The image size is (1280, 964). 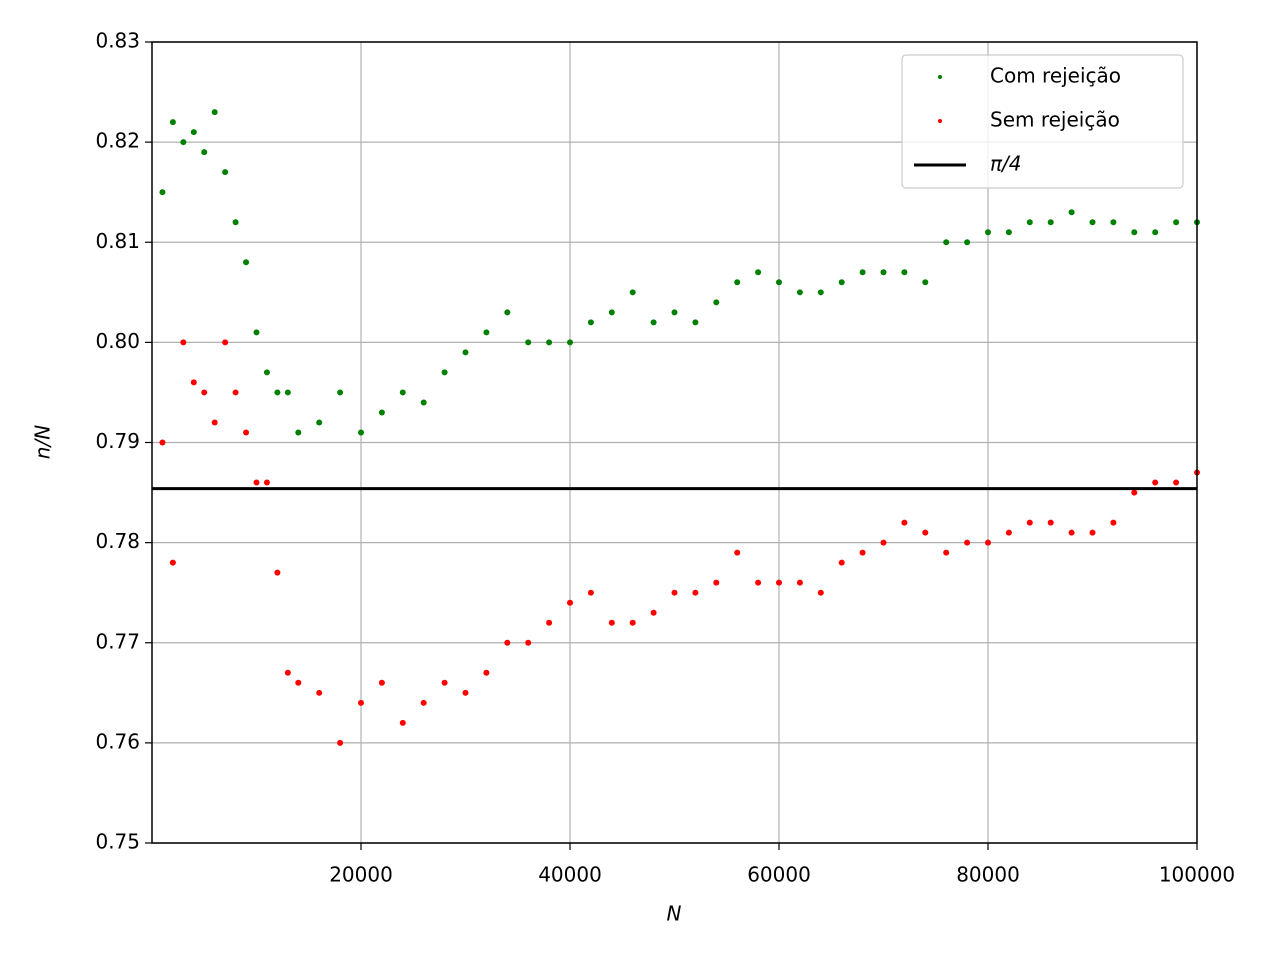 I want to click on y-tick-label: 0.78, so click(x=117, y=541).